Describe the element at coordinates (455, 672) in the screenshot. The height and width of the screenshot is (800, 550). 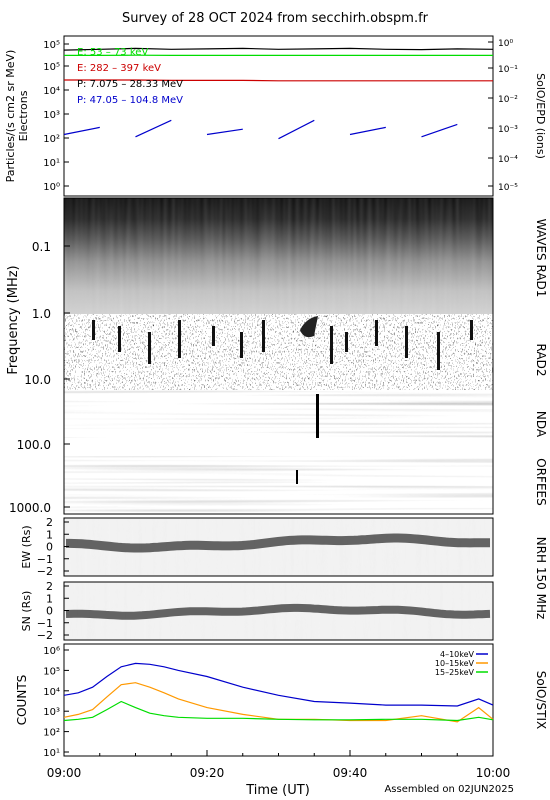
I see `stix-legend-entry: 15–25keV` at that location.